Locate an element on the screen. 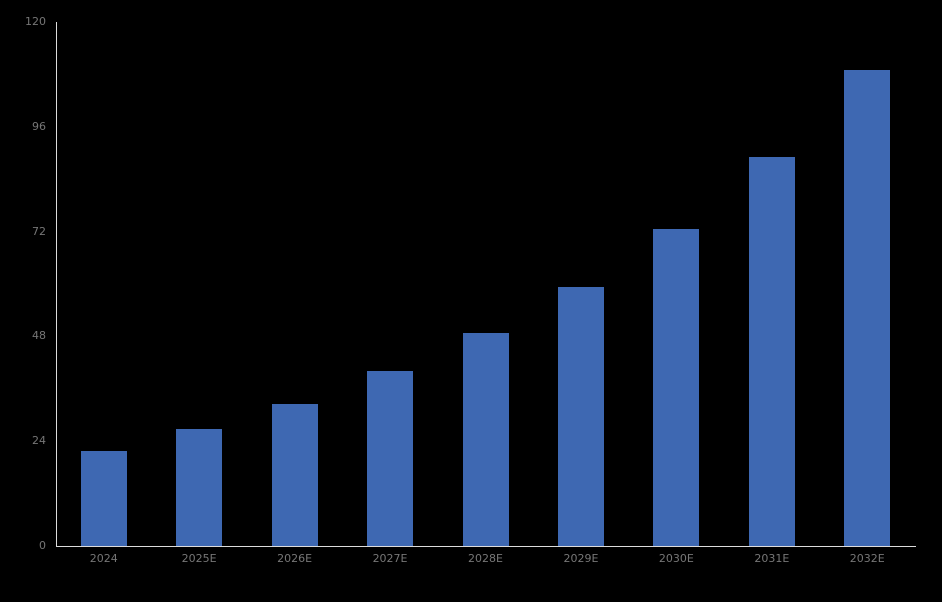 This screenshot has height=602, width=942. bar-2031E is located at coordinates (771, 351).